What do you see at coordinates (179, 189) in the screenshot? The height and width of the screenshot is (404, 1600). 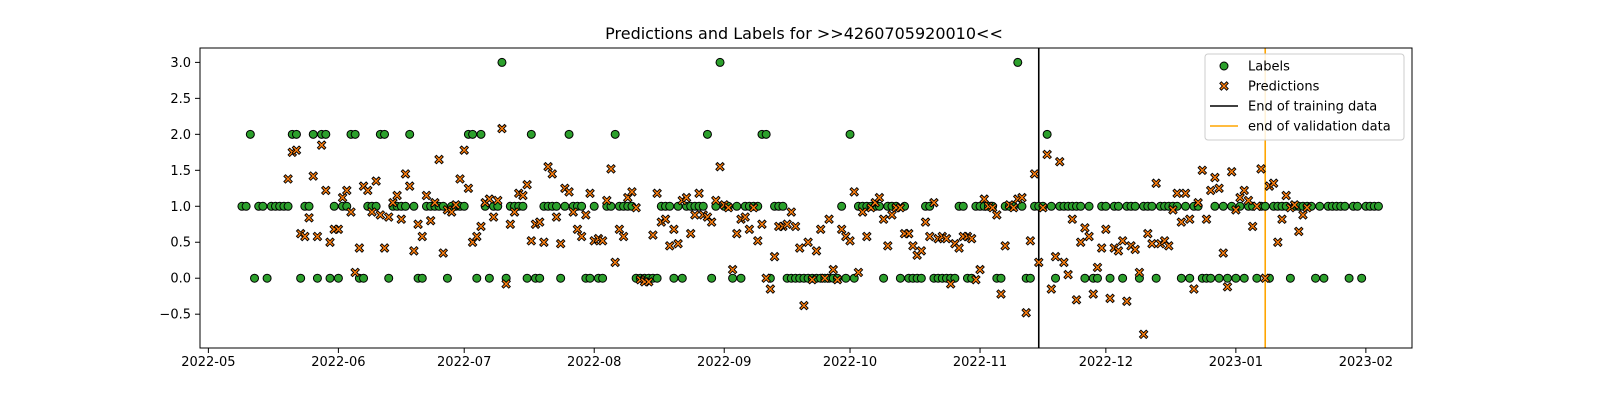 I see `y-axis: −0.5 0.0 0.5 1.0 1.5 2.0 2.5 3.0` at bounding box center [179, 189].